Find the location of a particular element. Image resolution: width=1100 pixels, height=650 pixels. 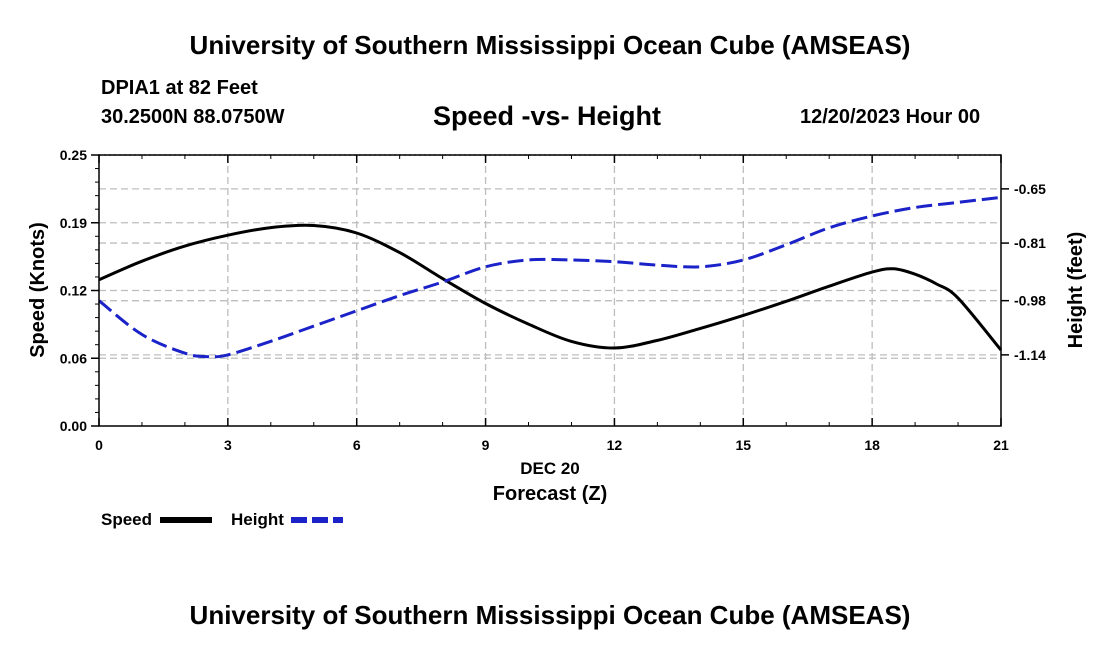

y-tick-label: 0.12 is located at coordinates (73, 291).